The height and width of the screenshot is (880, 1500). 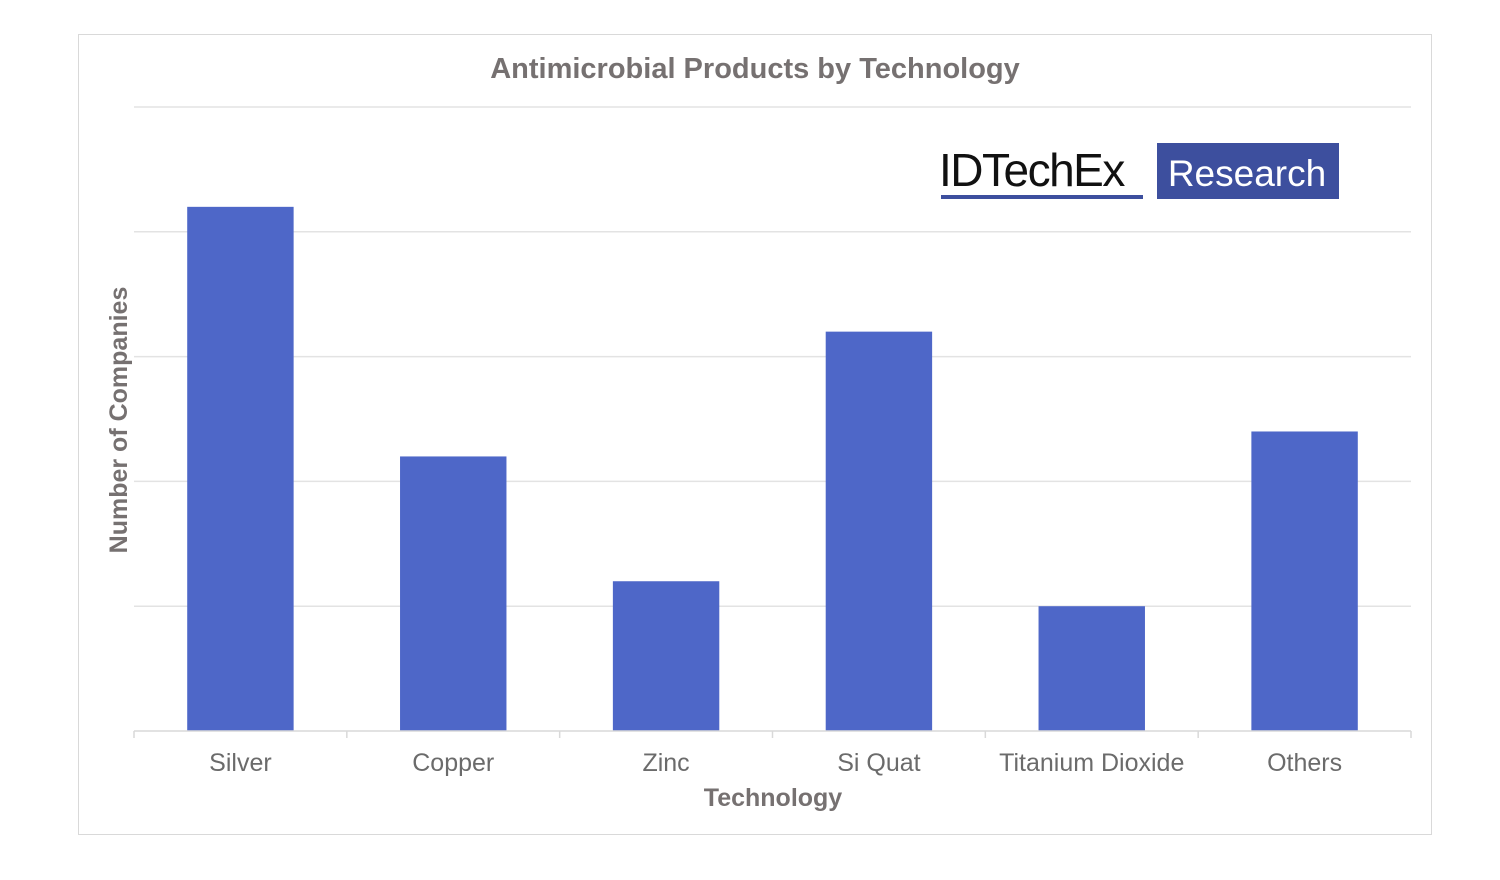 What do you see at coordinates (878, 763) in the screenshot?
I see `x-tick-label: Si Quat` at bounding box center [878, 763].